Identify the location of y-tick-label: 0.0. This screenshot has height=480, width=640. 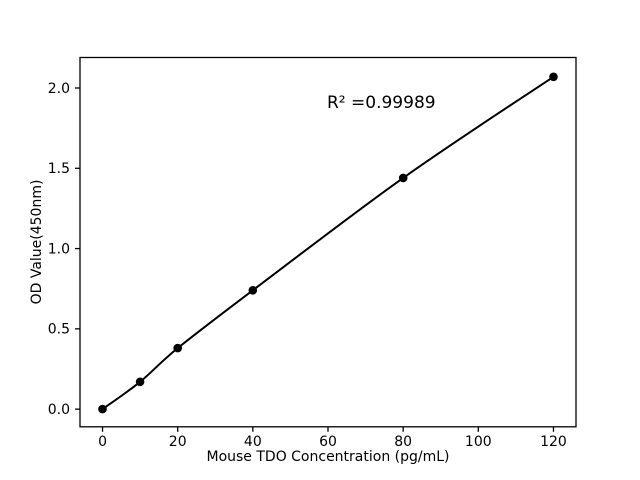
(59, 410).